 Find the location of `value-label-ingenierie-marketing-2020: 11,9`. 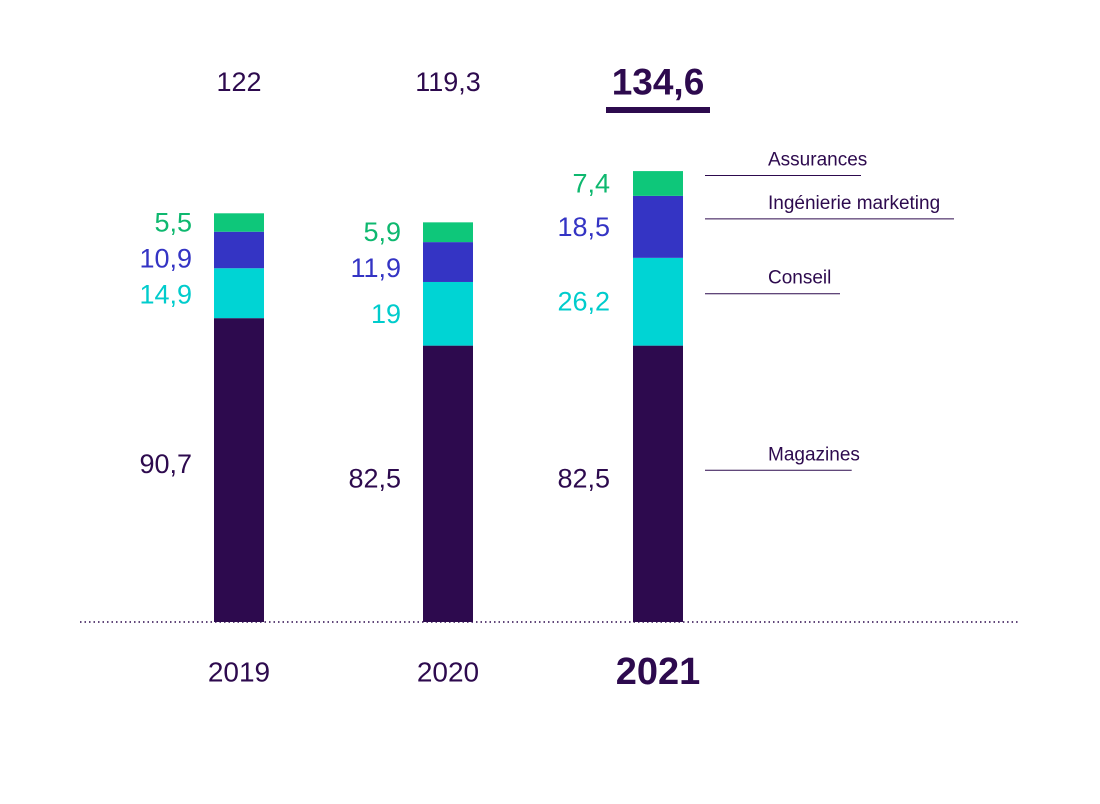

value-label-ingenierie-marketing-2020: 11,9 is located at coordinates (375, 268).